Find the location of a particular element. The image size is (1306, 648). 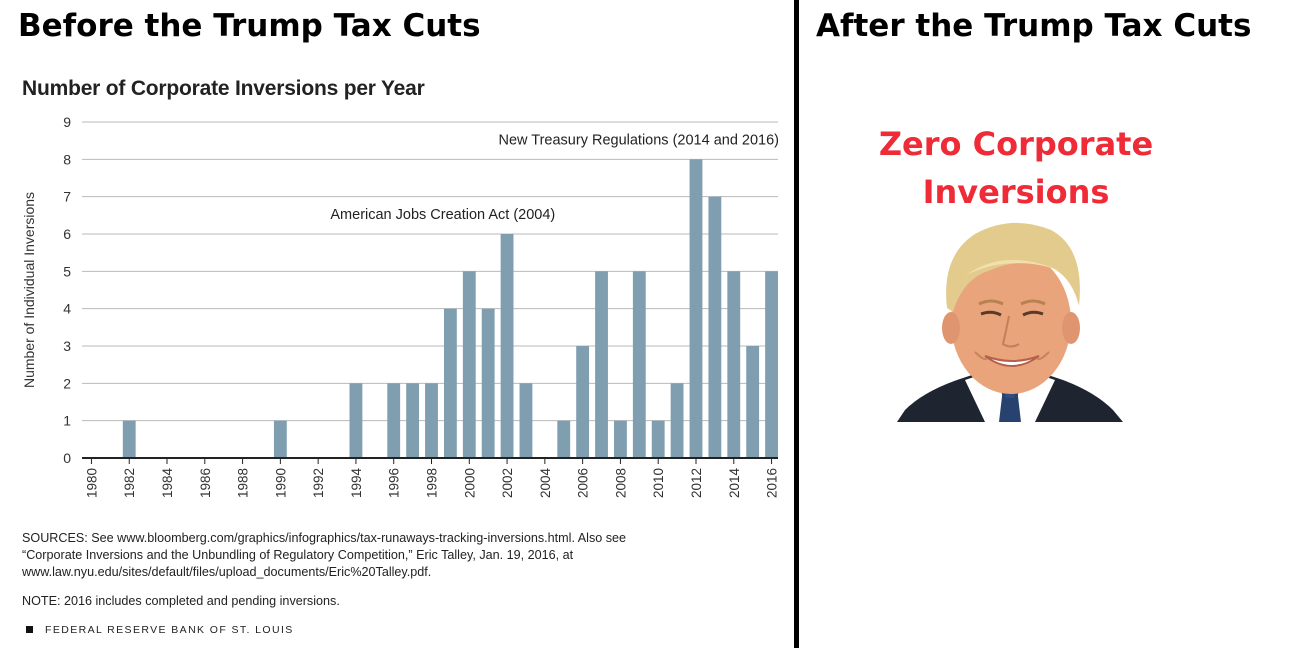

after-heading: After the Trump Tax Cuts is located at coordinates (1034, 26).